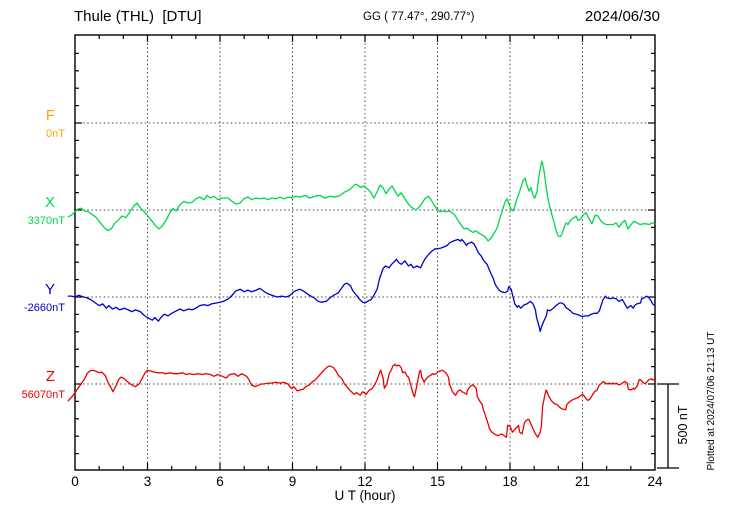 Image resolution: width=730 pixels, height=520 pixels. Describe the element at coordinates (43, 395) in the screenshot. I see `component-baseline-value-Z: 56070nT` at that location.